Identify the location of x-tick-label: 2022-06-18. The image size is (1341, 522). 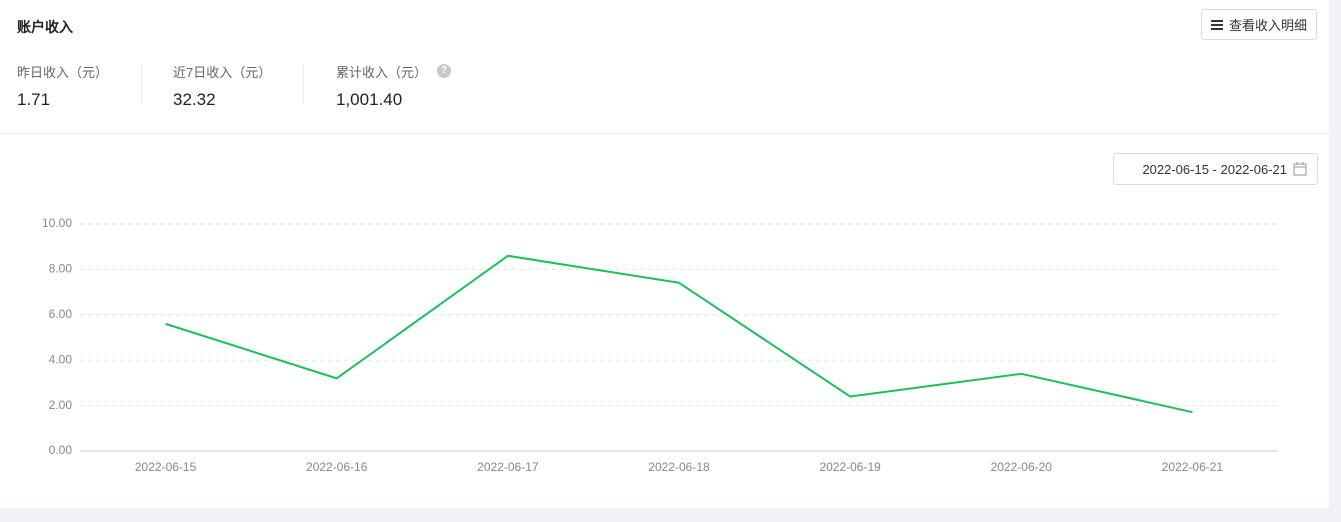
(679, 467).